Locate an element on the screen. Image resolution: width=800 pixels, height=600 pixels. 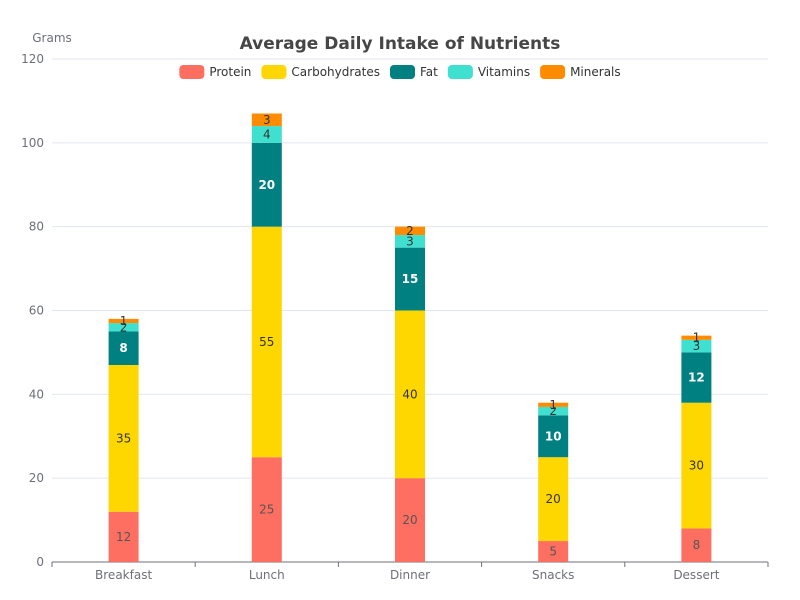
data-label: 25 is located at coordinates (266, 510).